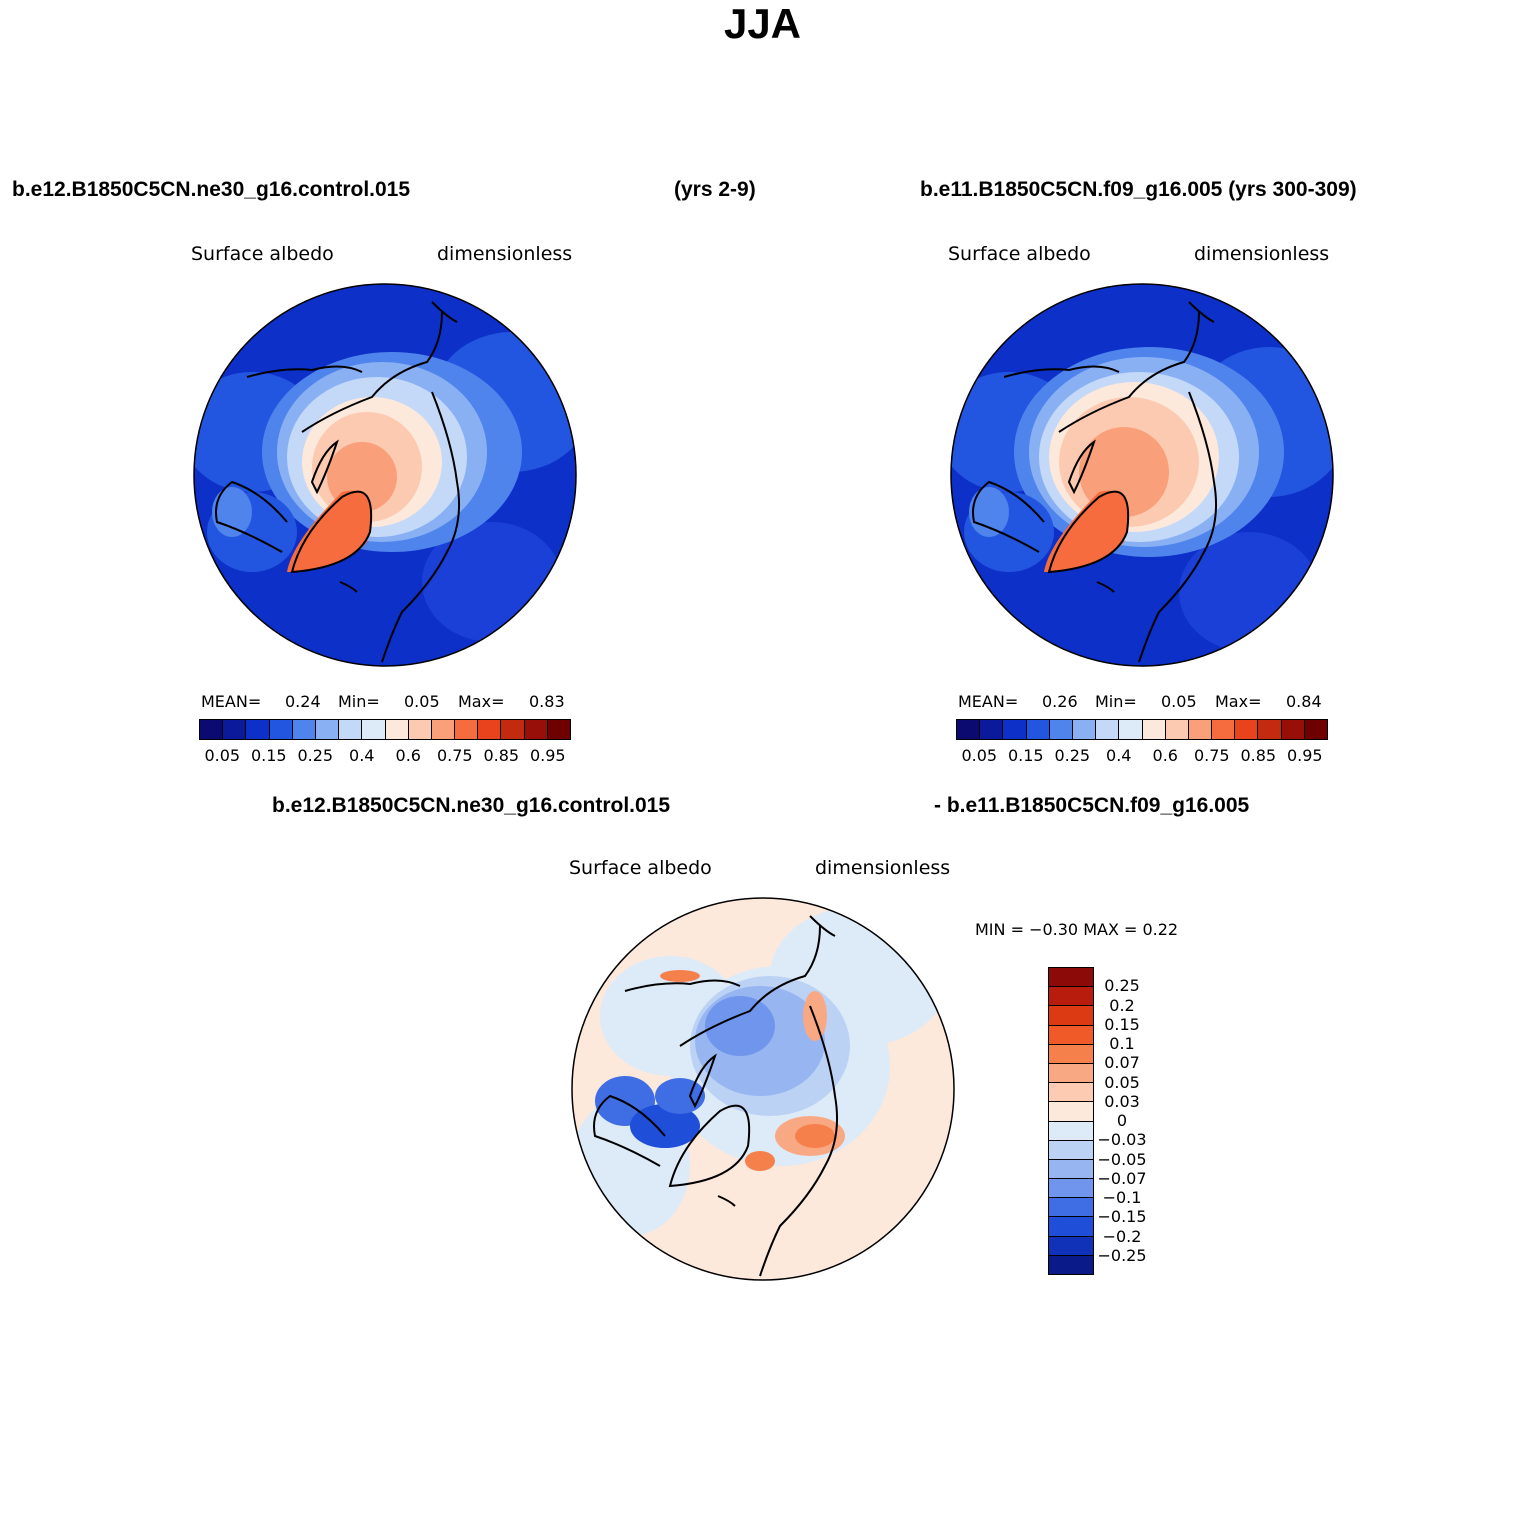  Describe the element at coordinates (1304, 701) in the screenshot. I see `right-max-value: 0.84` at that location.